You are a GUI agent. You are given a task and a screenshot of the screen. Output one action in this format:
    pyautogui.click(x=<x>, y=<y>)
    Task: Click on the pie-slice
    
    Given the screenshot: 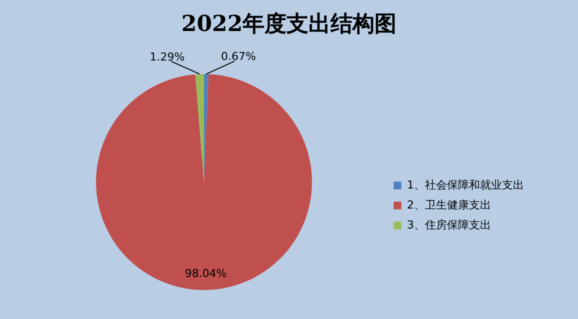 What is the action you would take?
    pyautogui.click(x=199, y=128)
    